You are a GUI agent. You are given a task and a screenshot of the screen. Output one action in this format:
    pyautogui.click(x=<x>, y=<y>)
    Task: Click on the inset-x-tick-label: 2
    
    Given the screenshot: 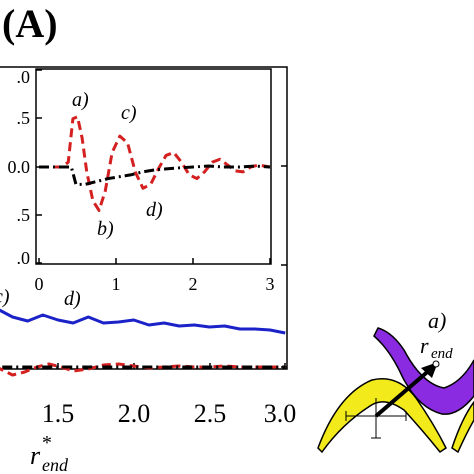 What is the action you would take?
    pyautogui.click(x=193, y=284)
    